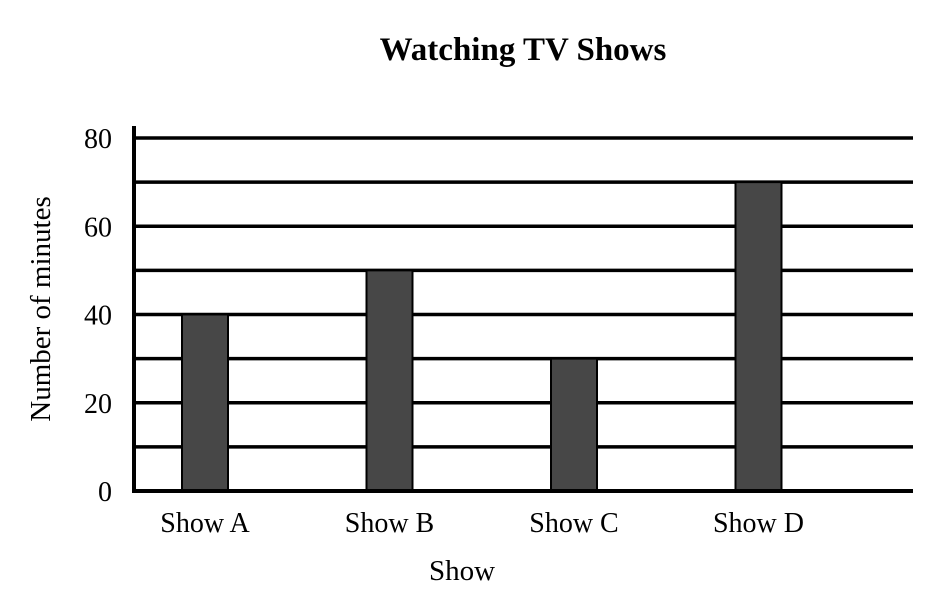 This screenshot has width=951, height=607. What do you see at coordinates (98, 404) in the screenshot?
I see `y-tick-label: 20` at bounding box center [98, 404].